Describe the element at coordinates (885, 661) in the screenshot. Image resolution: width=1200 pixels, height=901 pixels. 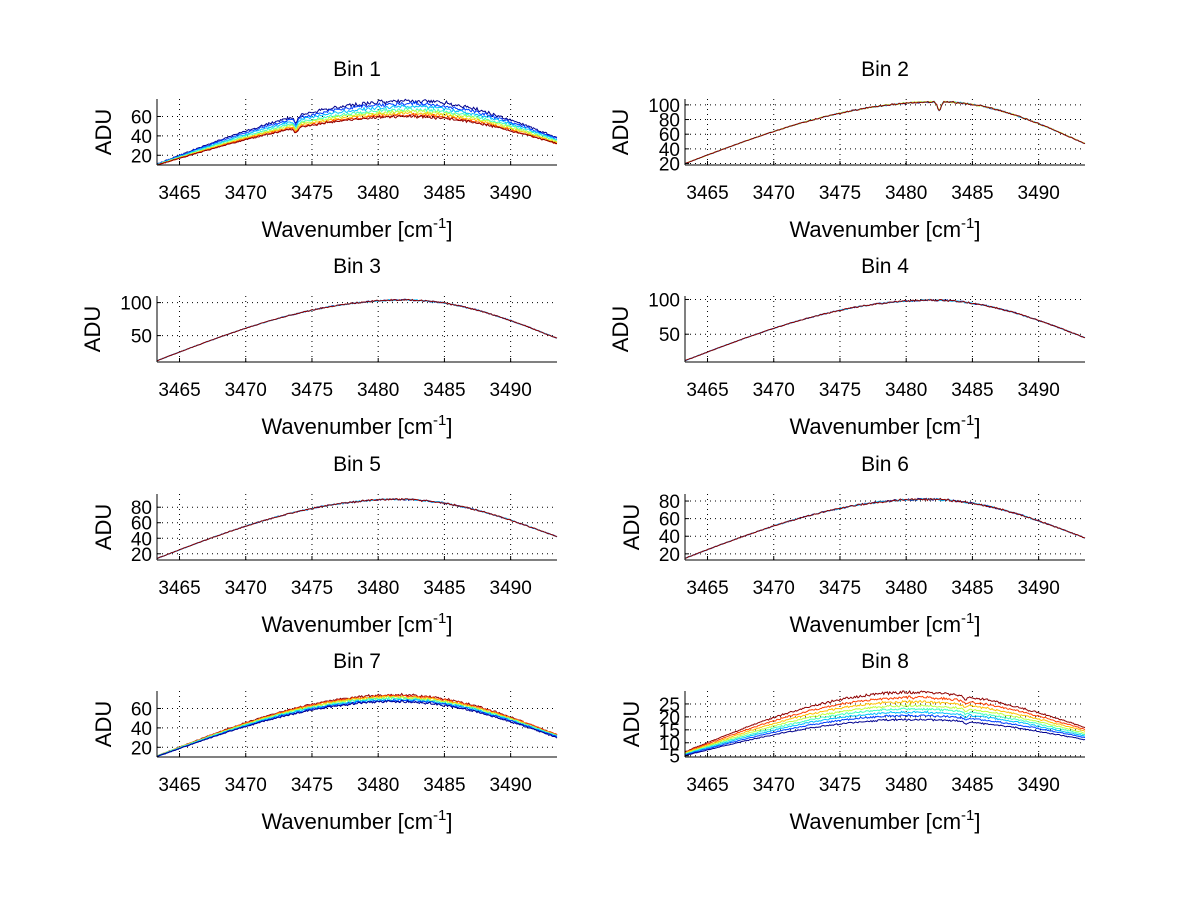
I see `subplot-title: Bin 8` at that location.